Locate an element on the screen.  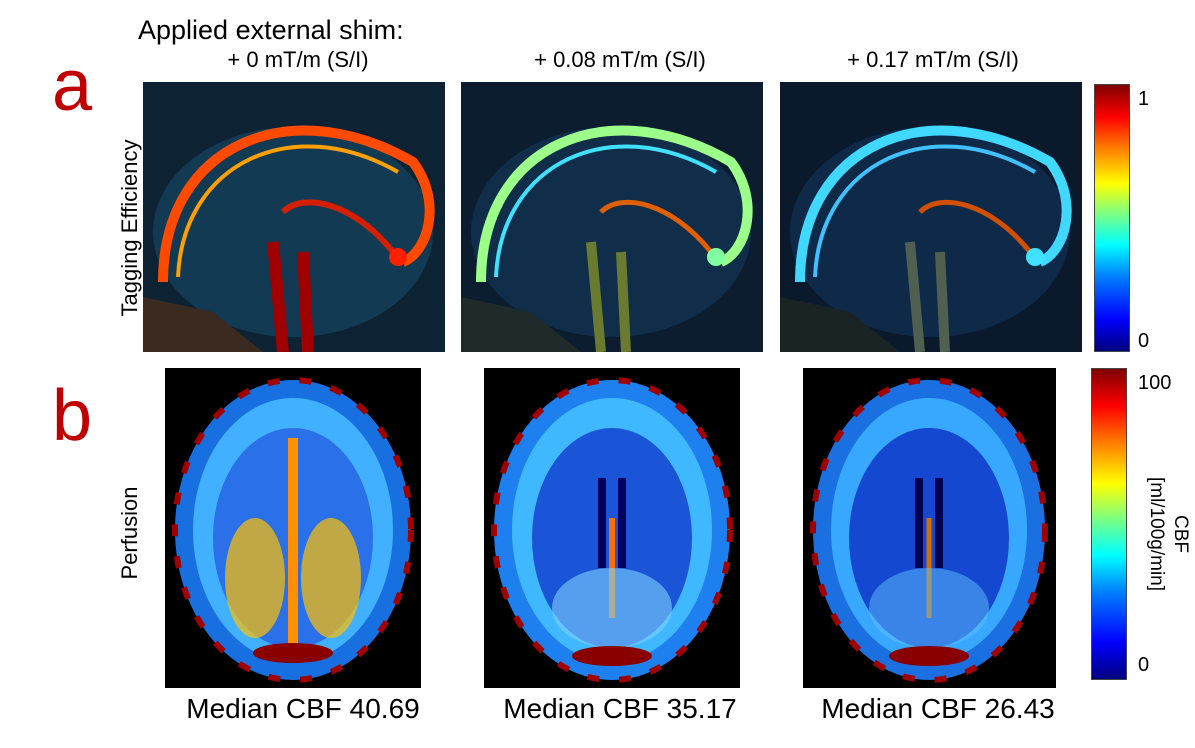
panel-letter-a: a is located at coordinates (72, 86).